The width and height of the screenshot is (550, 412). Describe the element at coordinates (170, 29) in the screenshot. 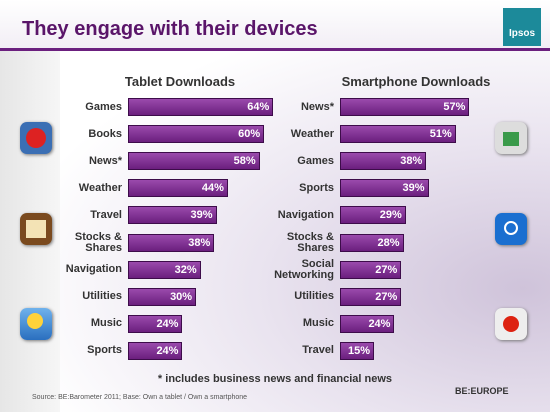

I see `title: They engage with their devices` at that location.